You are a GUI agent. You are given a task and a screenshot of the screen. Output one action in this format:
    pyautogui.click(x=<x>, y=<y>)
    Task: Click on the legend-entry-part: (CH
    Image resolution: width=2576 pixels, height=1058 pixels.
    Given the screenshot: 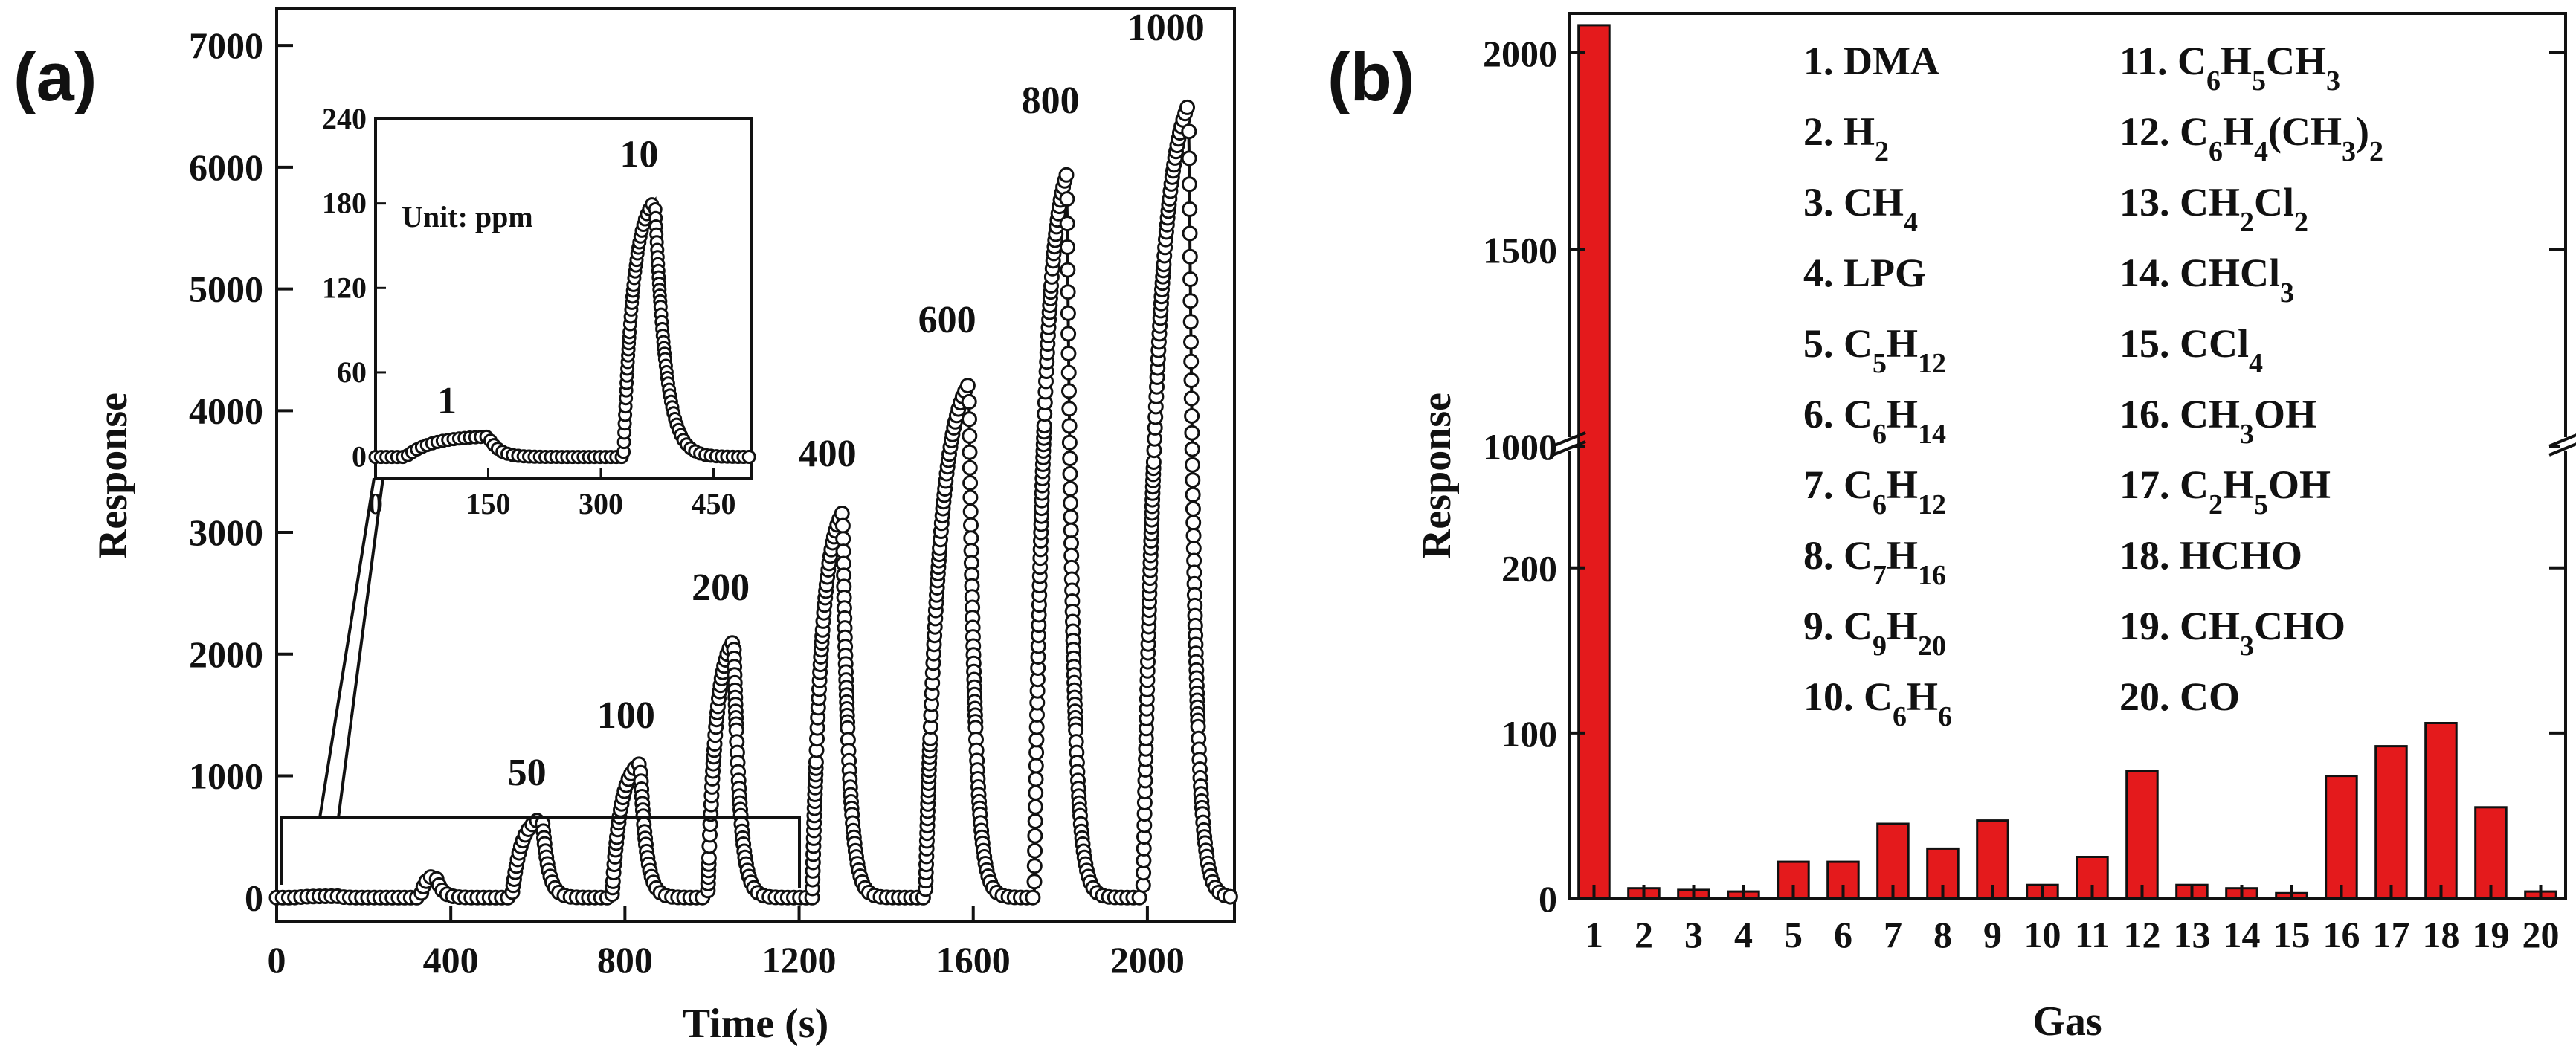 What is the action you would take?
    pyautogui.click(x=2305, y=131)
    